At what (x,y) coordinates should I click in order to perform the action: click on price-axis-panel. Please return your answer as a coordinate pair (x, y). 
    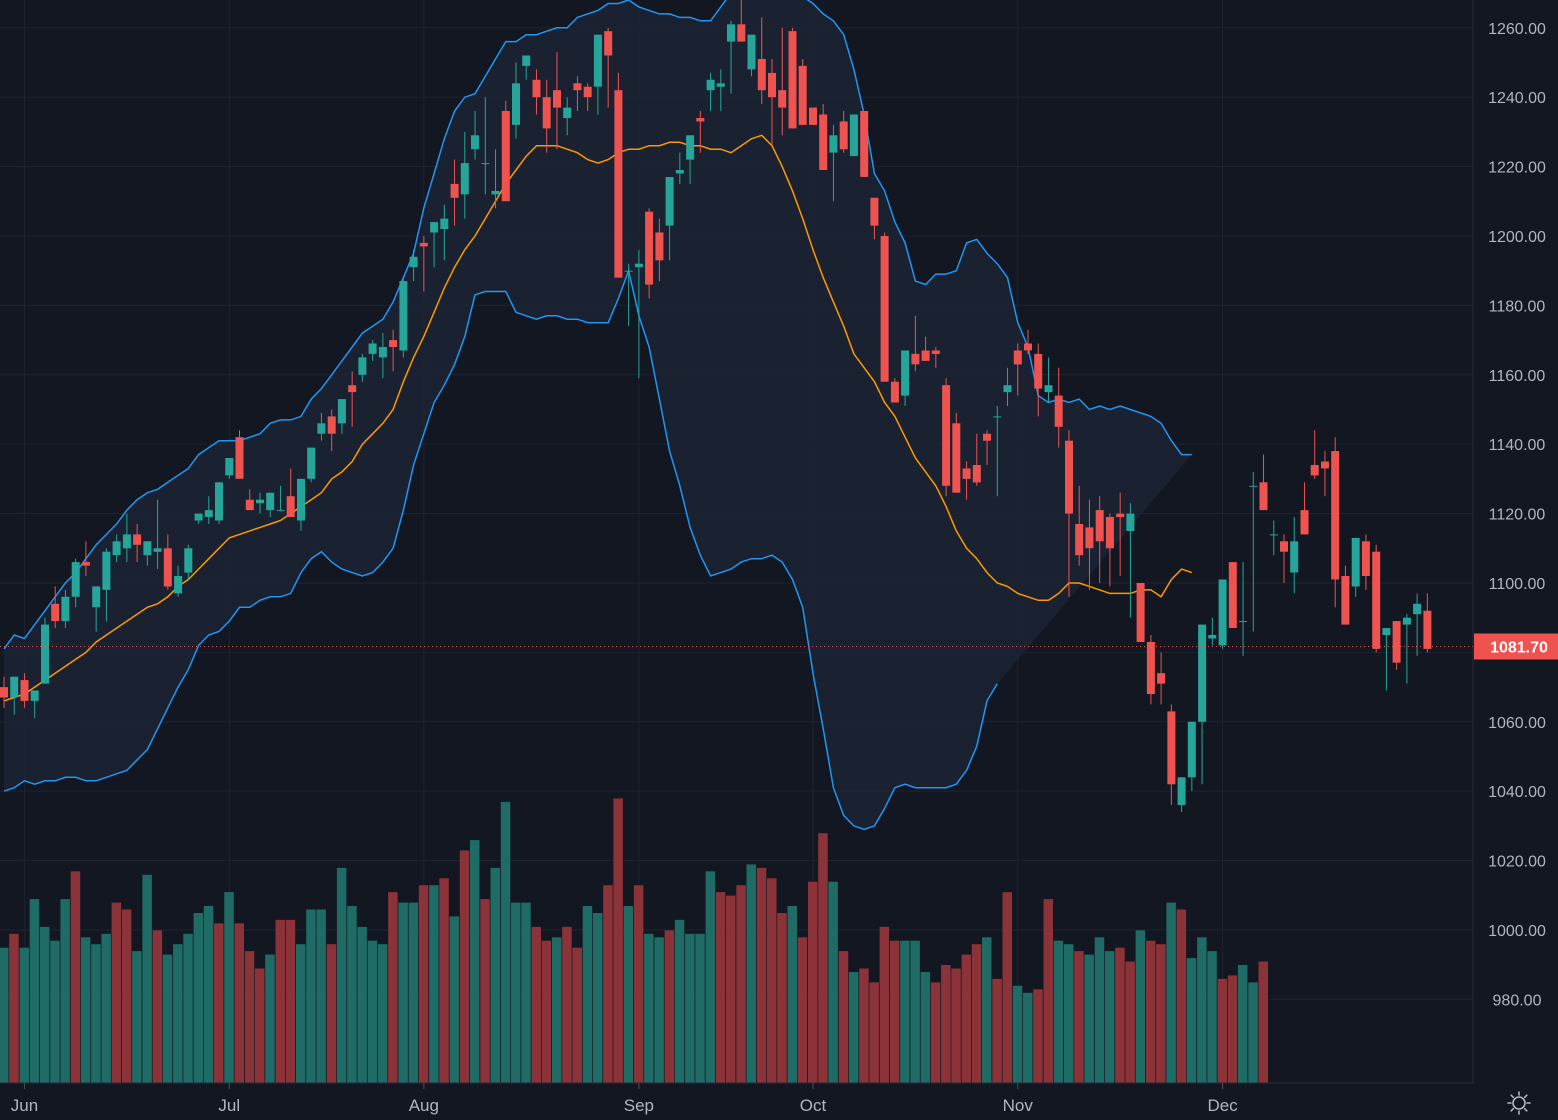
    Looking at the image, I should click on (1515, 541).